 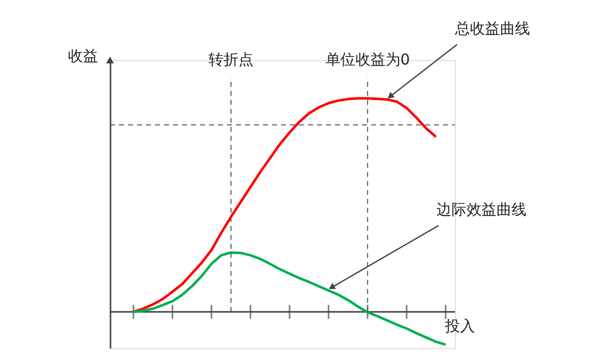 What do you see at coordinates (492, 28) in the screenshot?
I see `text: 总收益曲线` at bounding box center [492, 28].